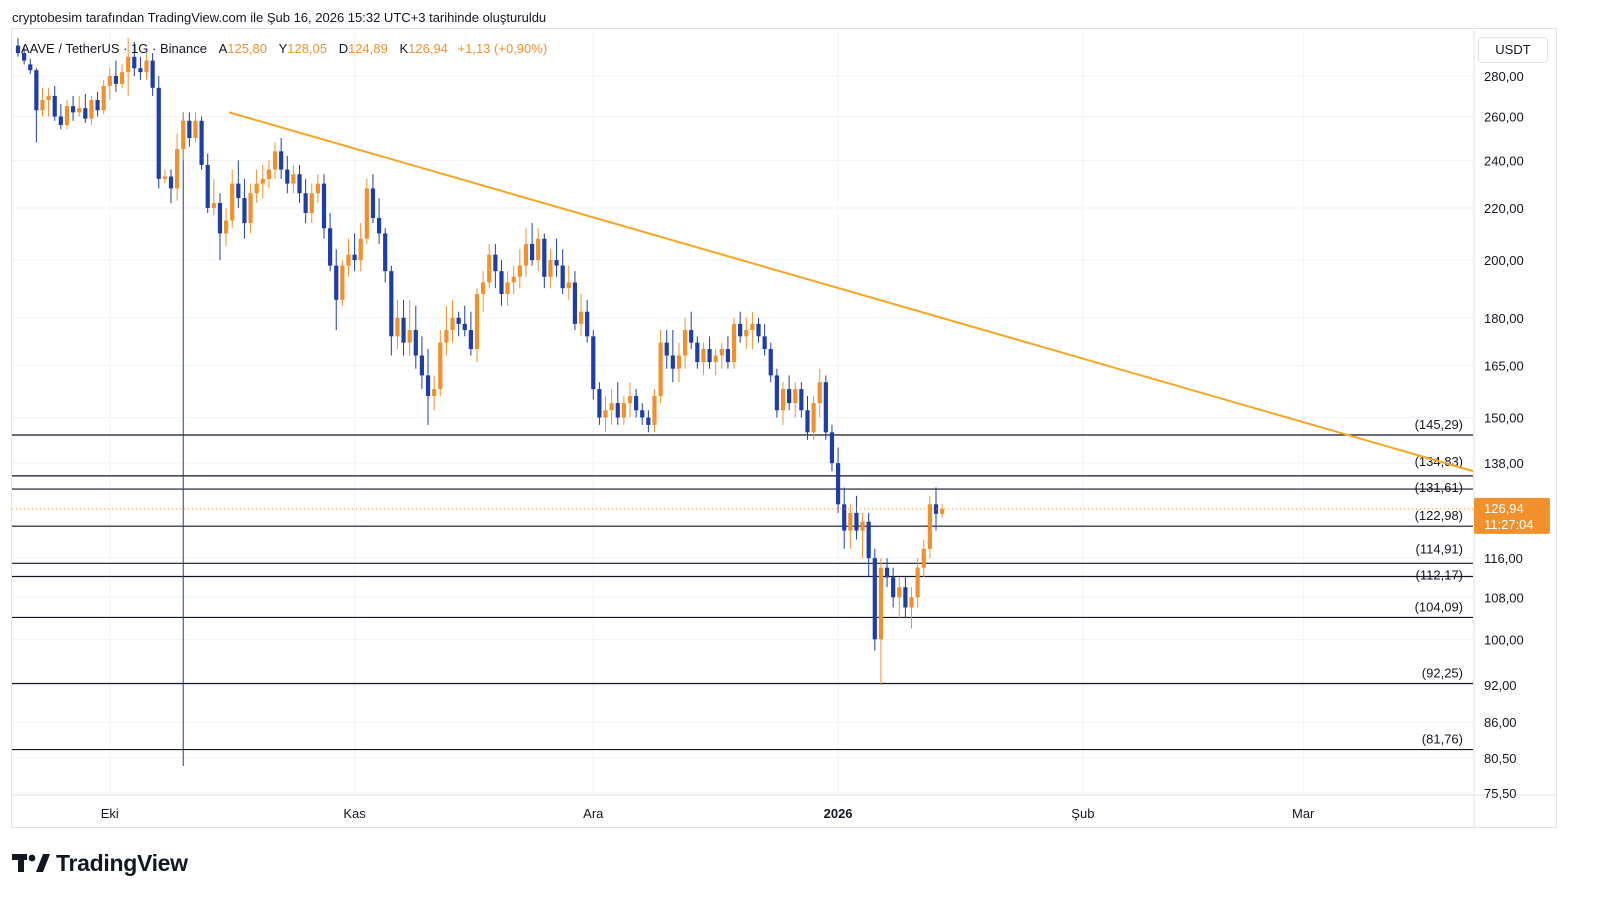 Image resolution: width=1600 pixels, height=916 pixels. Describe the element at coordinates (100, 863) in the screenshot. I see `tradingview-brand: TradingView` at that location.